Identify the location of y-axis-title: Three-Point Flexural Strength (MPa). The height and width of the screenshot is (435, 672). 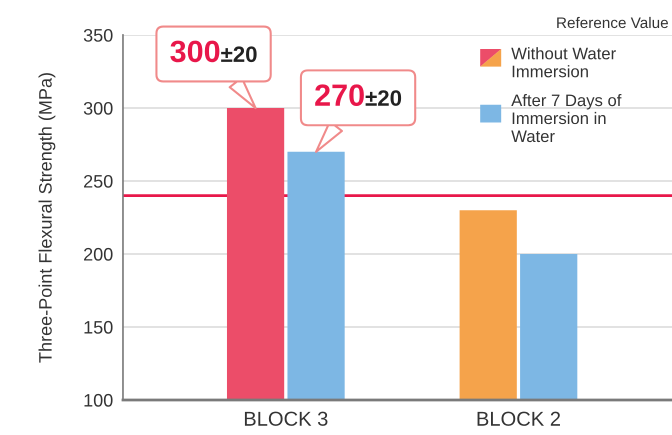
(47, 218).